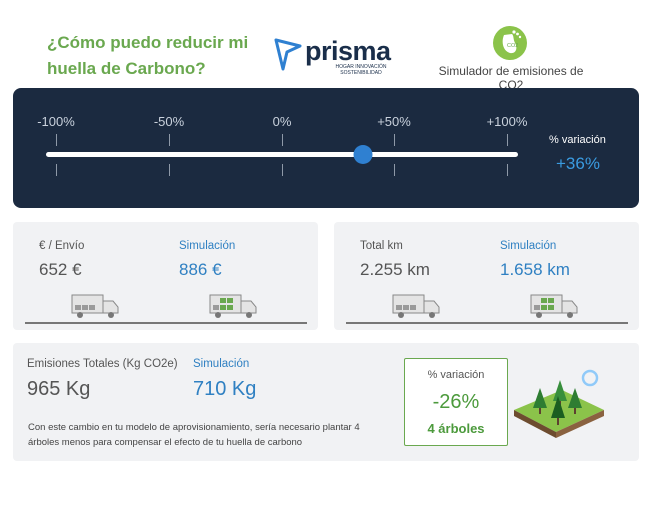  I want to click on co2-badge-text: CO2, so click(512, 46).